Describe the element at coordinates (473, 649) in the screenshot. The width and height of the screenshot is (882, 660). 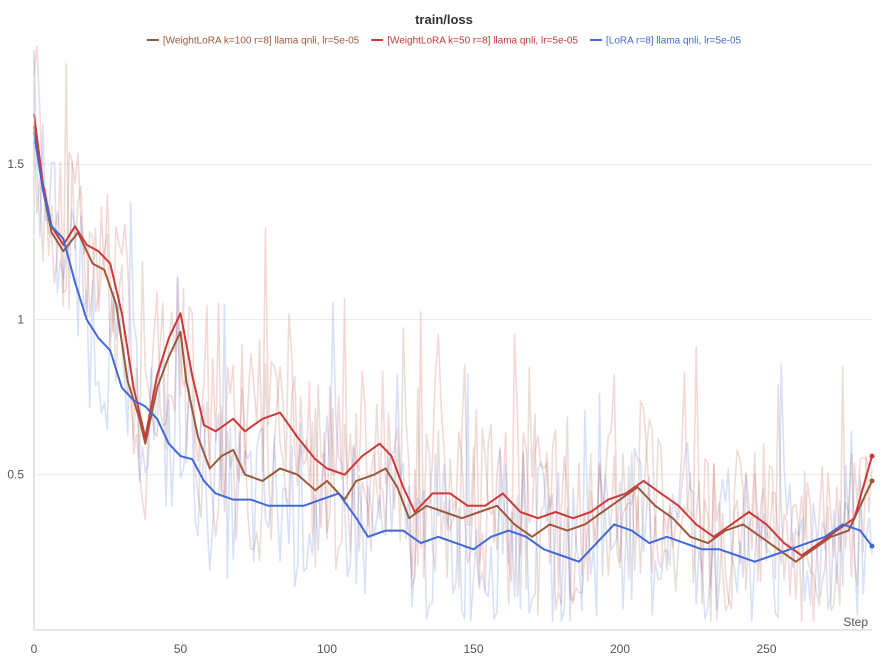
I see `x-tick-label-3: 150` at that location.